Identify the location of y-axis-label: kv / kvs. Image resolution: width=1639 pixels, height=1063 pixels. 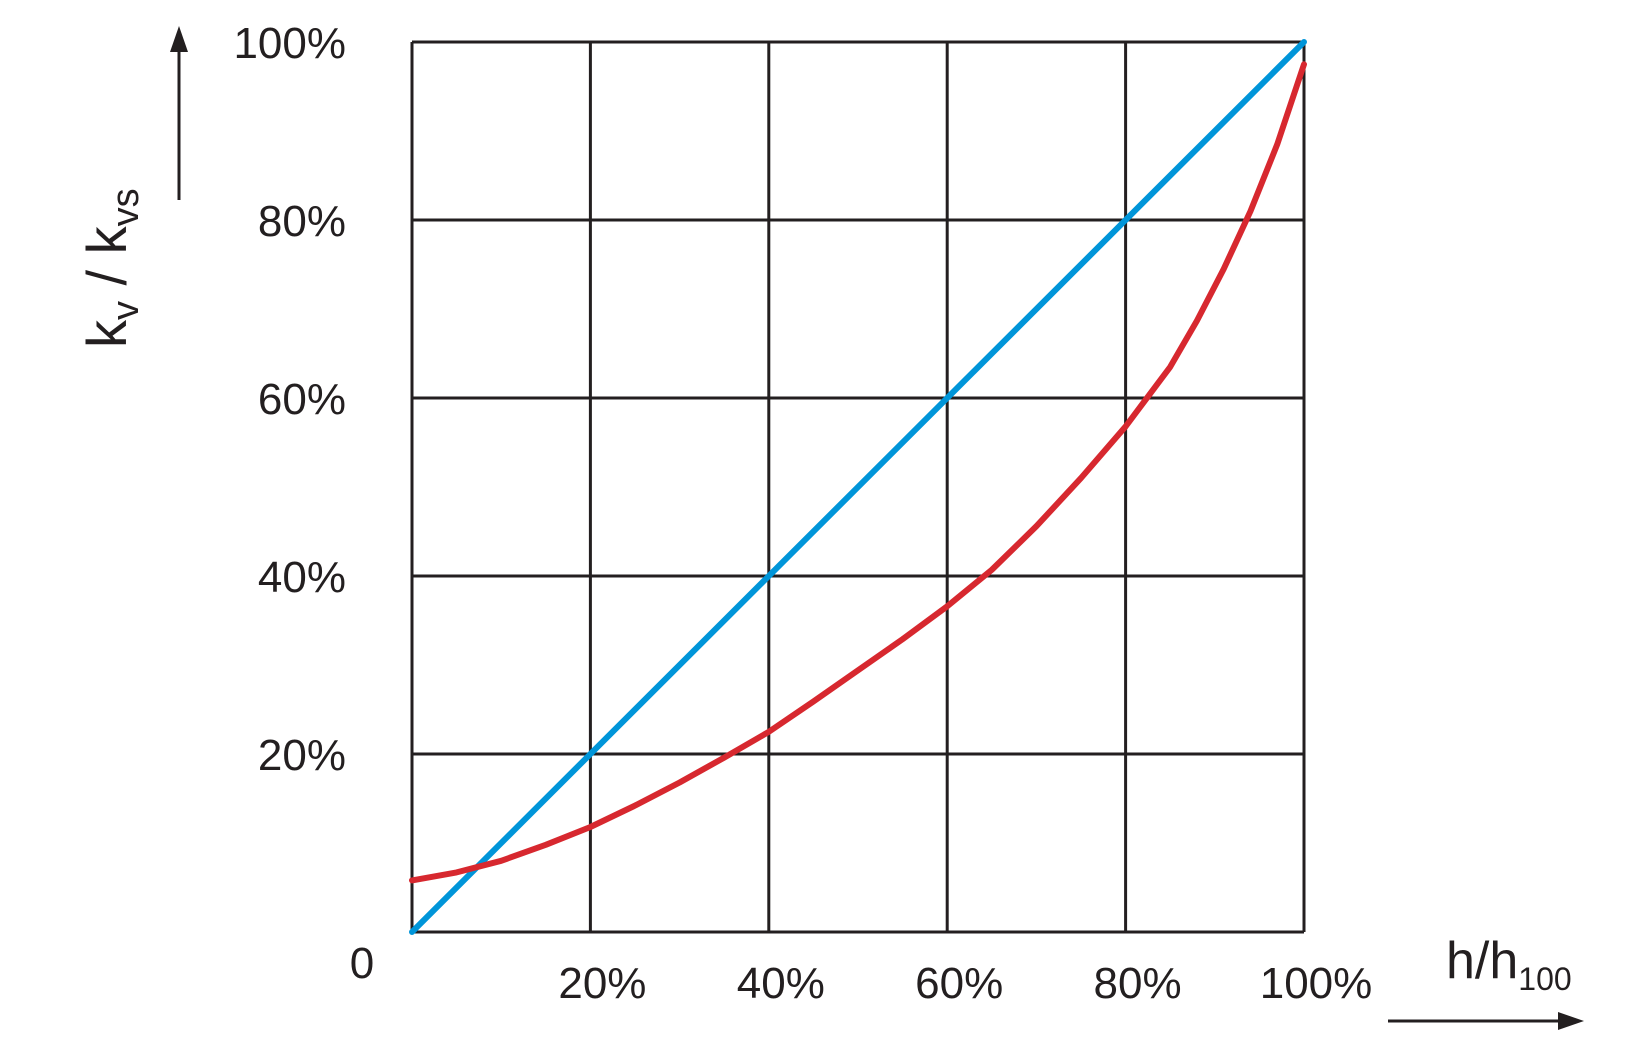
(111, 268).